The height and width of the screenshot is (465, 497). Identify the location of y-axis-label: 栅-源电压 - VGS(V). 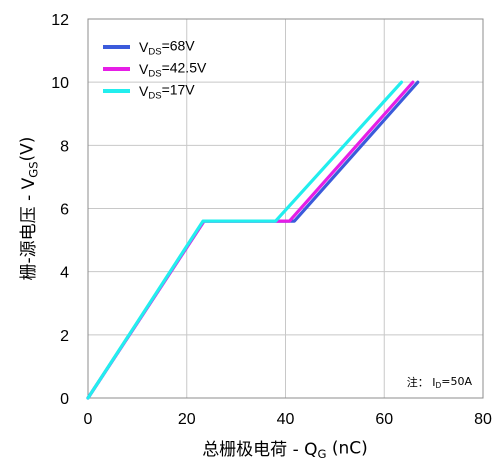
(28, 209).